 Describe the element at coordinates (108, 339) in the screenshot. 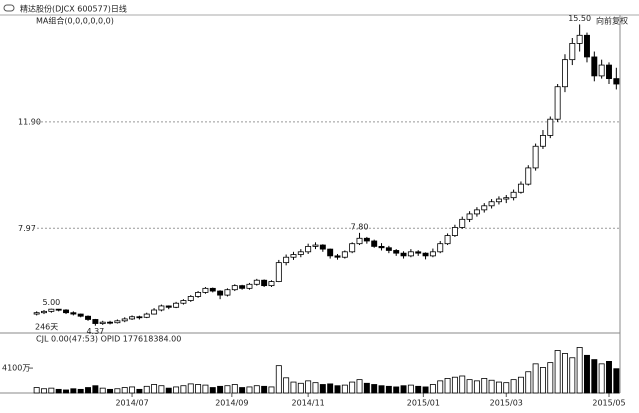

I see `volume-indicator: CJL 0.00(47:53) OPID 177618384.00` at that location.